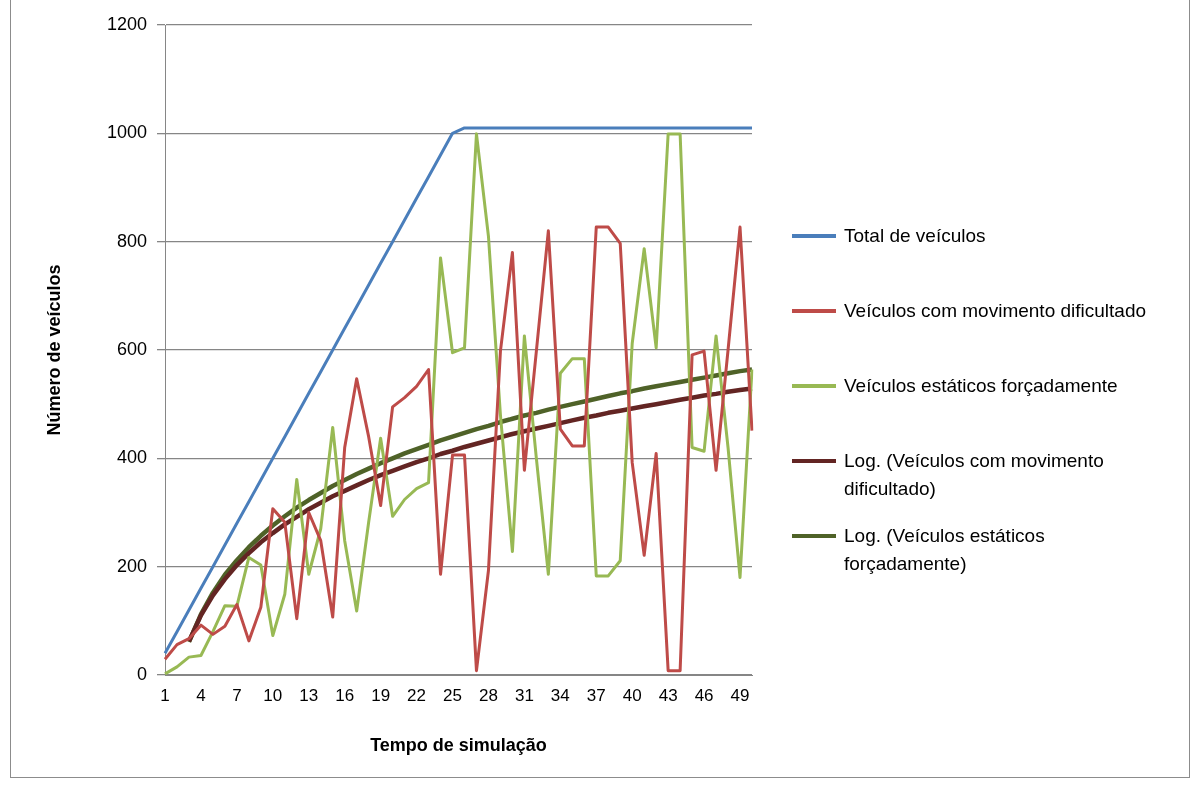 The height and width of the screenshot is (791, 1192). What do you see at coordinates (560, 695) in the screenshot?
I see `x-tick-label: 34` at bounding box center [560, 695].